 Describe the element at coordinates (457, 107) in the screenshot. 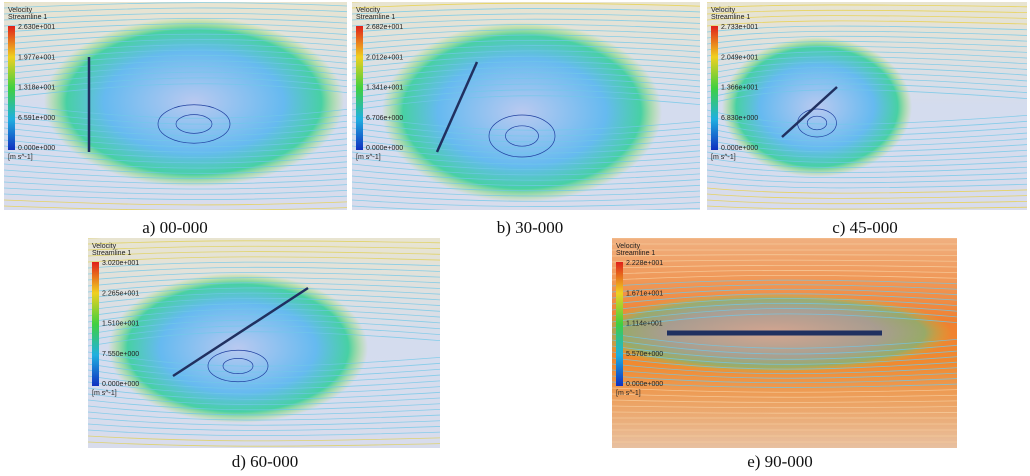

I see `plate` at that location.